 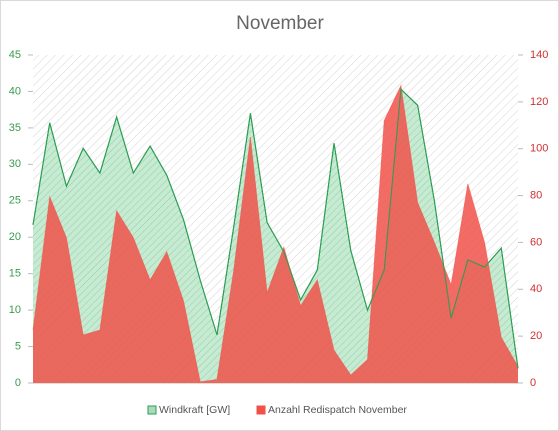 I want to click on y2-tick-label: 40, so click(x=536, y=289).